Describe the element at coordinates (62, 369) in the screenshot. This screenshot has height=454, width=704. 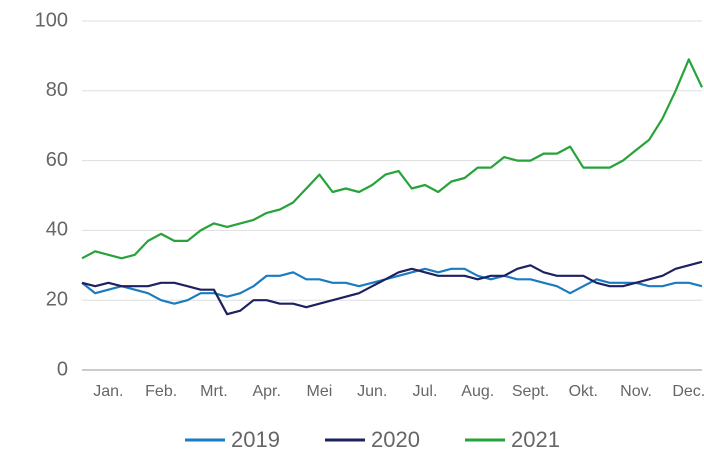
I see `y-tick-label: 0` at that location.